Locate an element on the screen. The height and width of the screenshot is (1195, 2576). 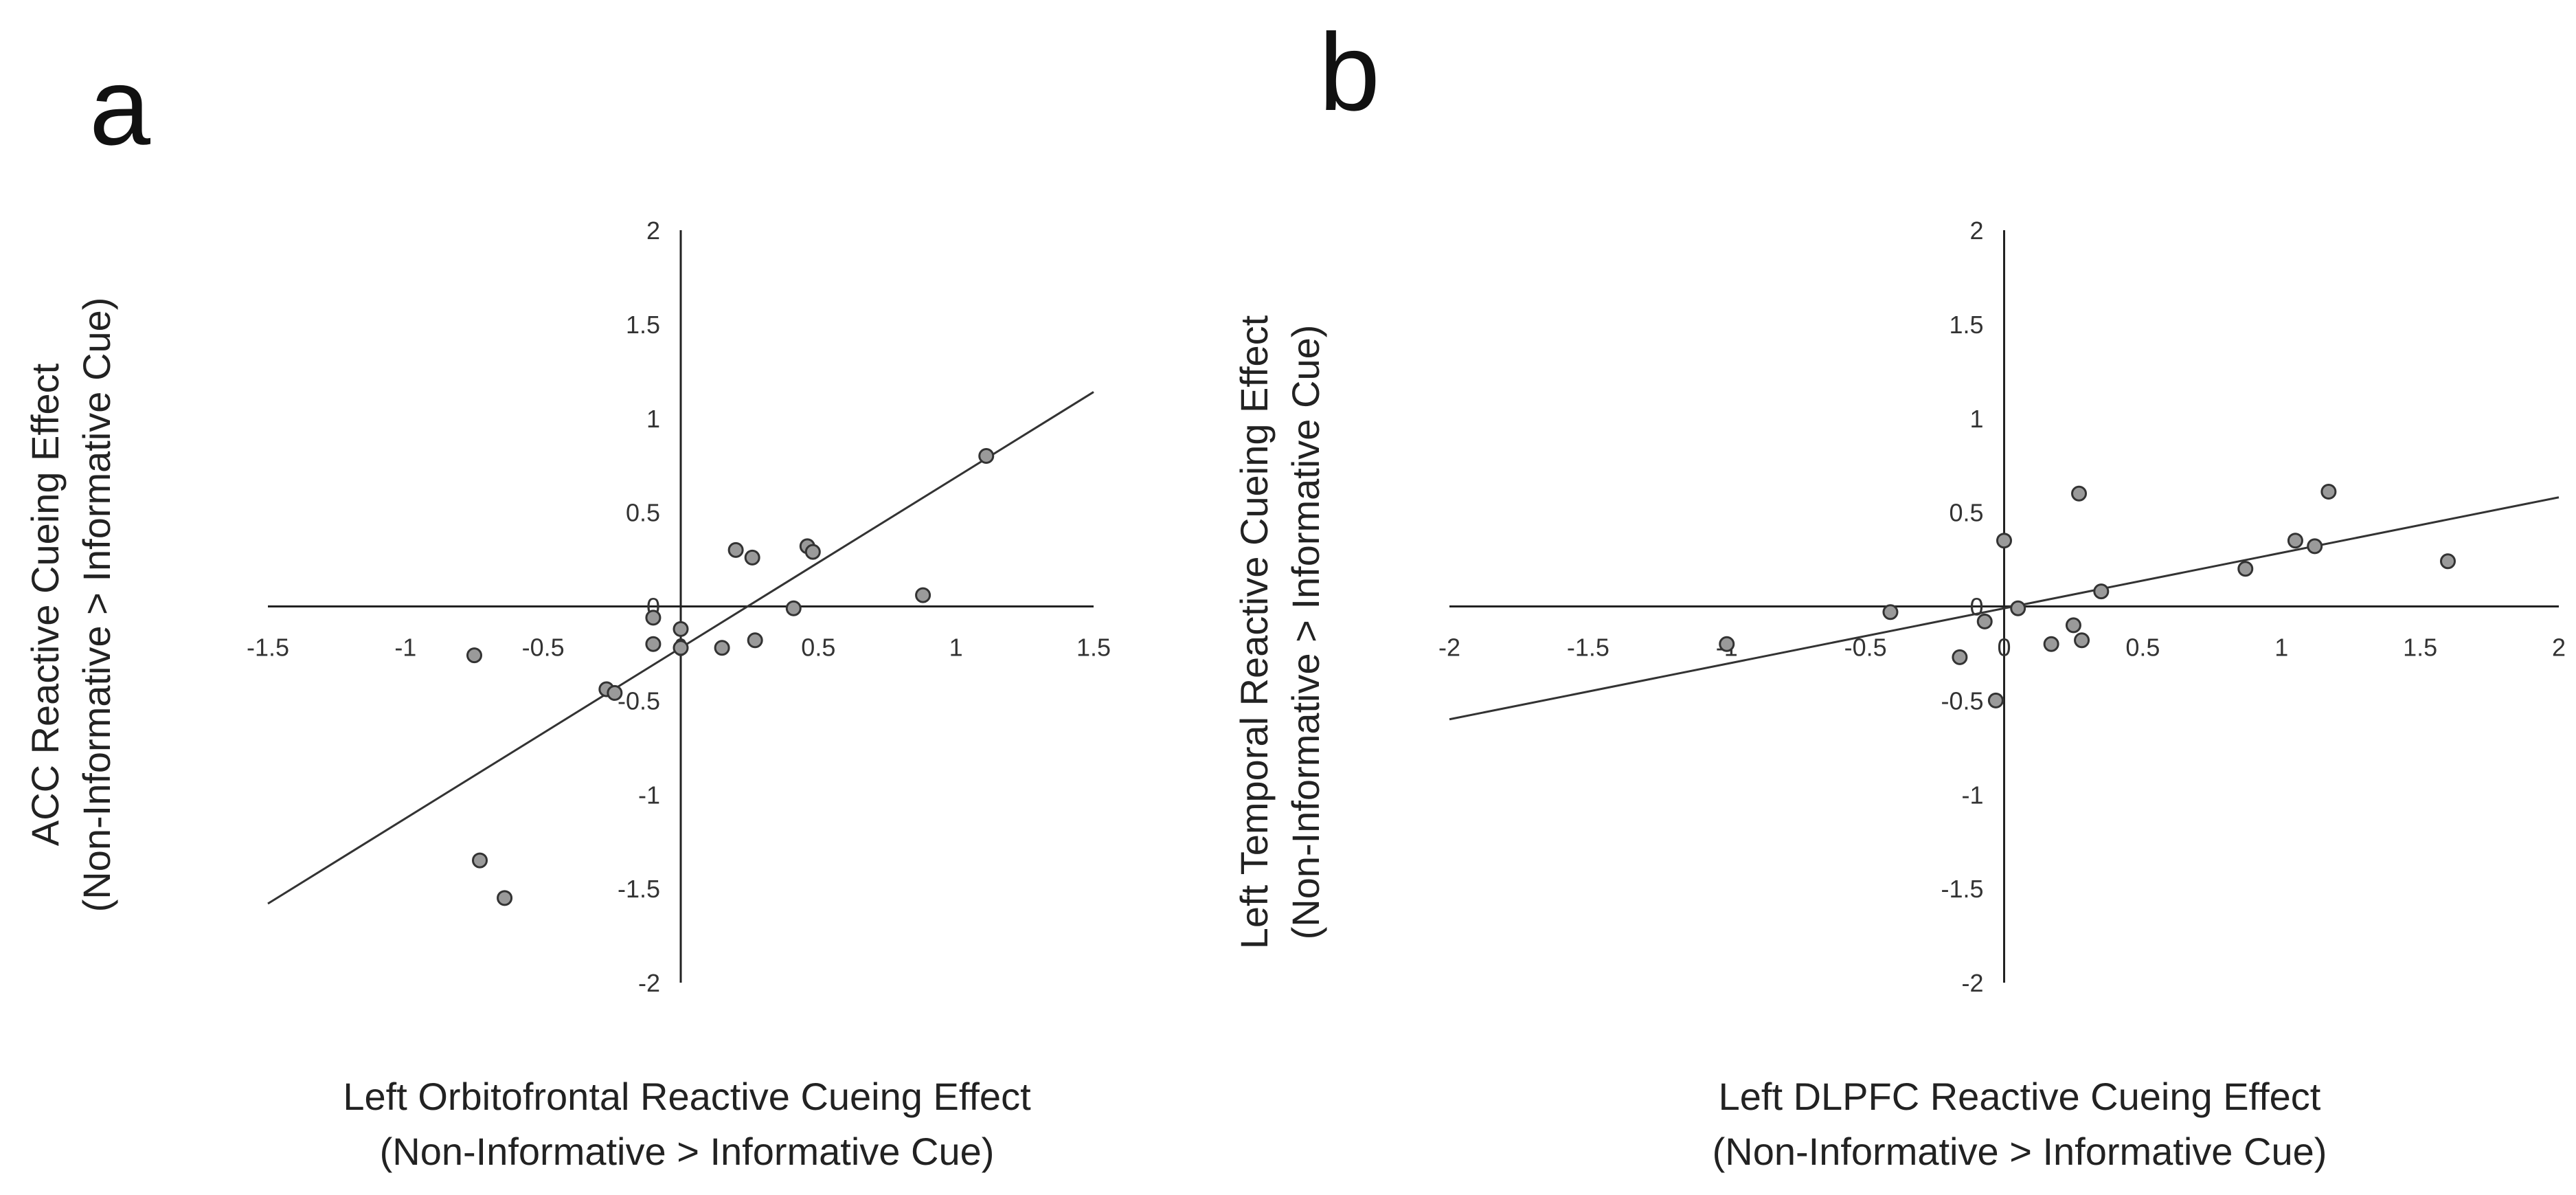
panel-b-y-axis-subtitle: (Non-Informative > Informative Cue) is located at coordinates (1305, 632).